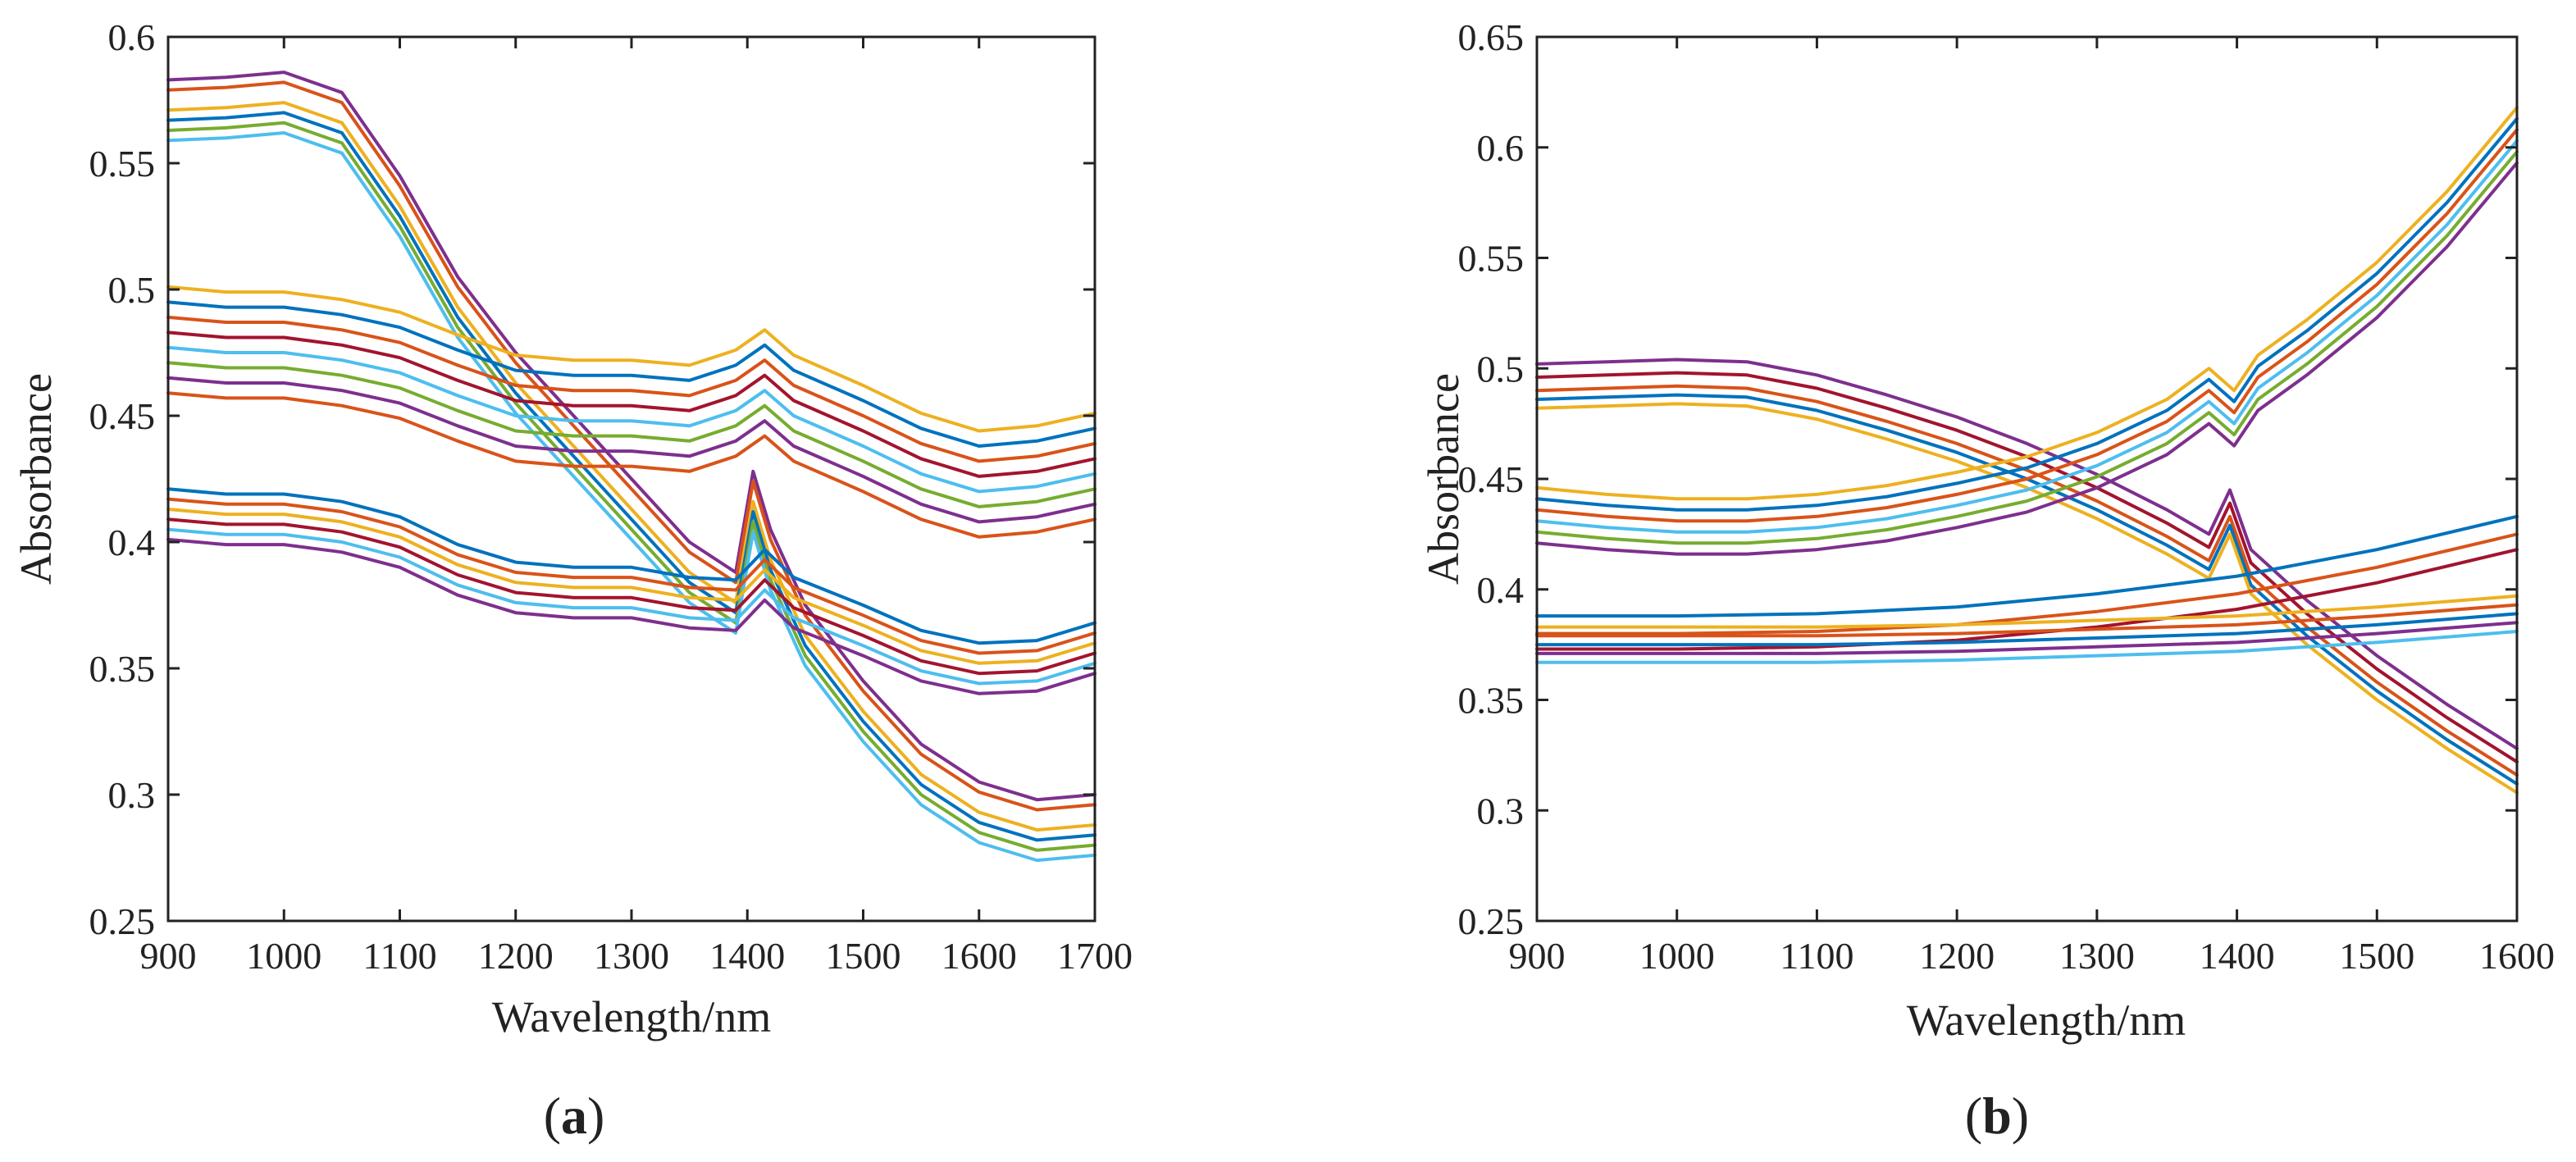 Image resolution: width=2576 pixels, height=1162 pixels. What do you see at coordinates (1997, 1116) in the screenshot?
I see `panel-b-label: (b)` at bounding box center [1997, 1116].